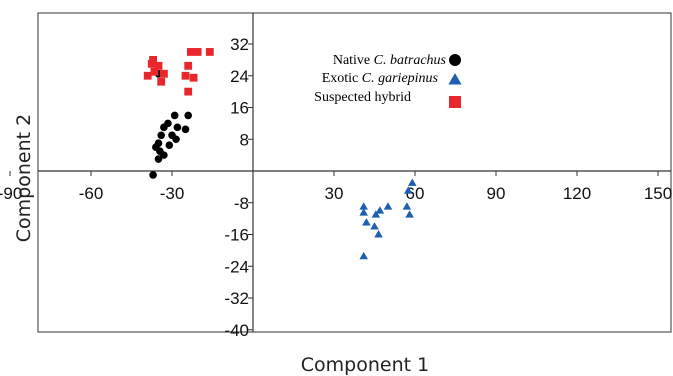  I want to click on y-tick-label: -16, so click(236, 235).